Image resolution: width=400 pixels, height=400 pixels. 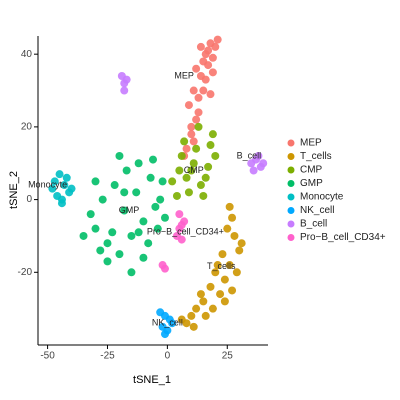 What do you see at coordinates (27, 54) in the screenshot?
I see `y-tick-label: 40` at bounding box center [27, 54].